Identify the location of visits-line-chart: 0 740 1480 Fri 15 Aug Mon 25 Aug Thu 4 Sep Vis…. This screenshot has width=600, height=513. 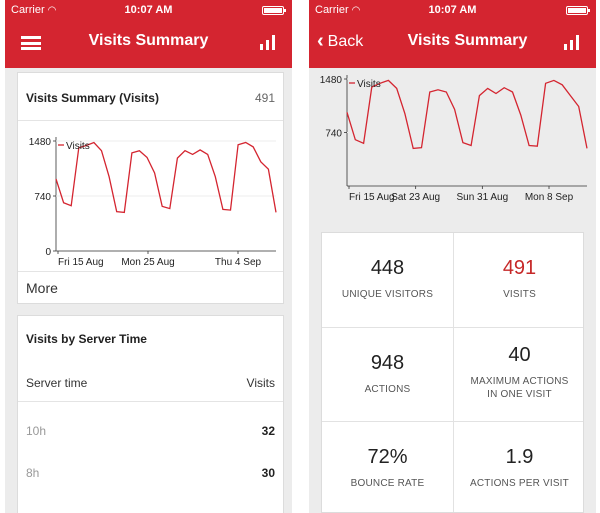
(153, 202).